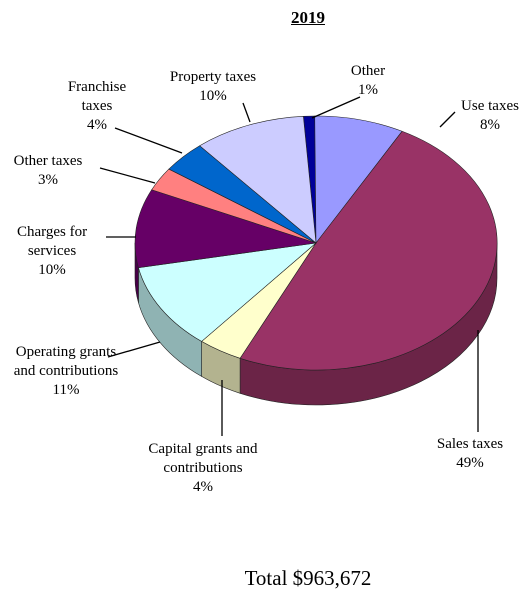  Describe the element at coordinates (489, 116) in the screenshot. I see `slice-label: Use taxes 8%` at that location.